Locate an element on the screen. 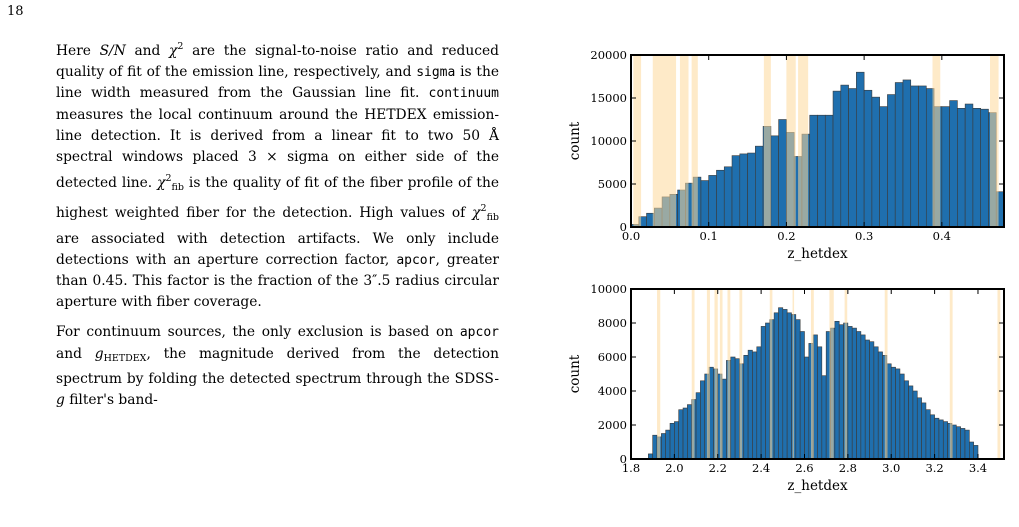 The width and height of the screenshot is (1019, 527). math-term: 2 is located at coordinates (168, 179).